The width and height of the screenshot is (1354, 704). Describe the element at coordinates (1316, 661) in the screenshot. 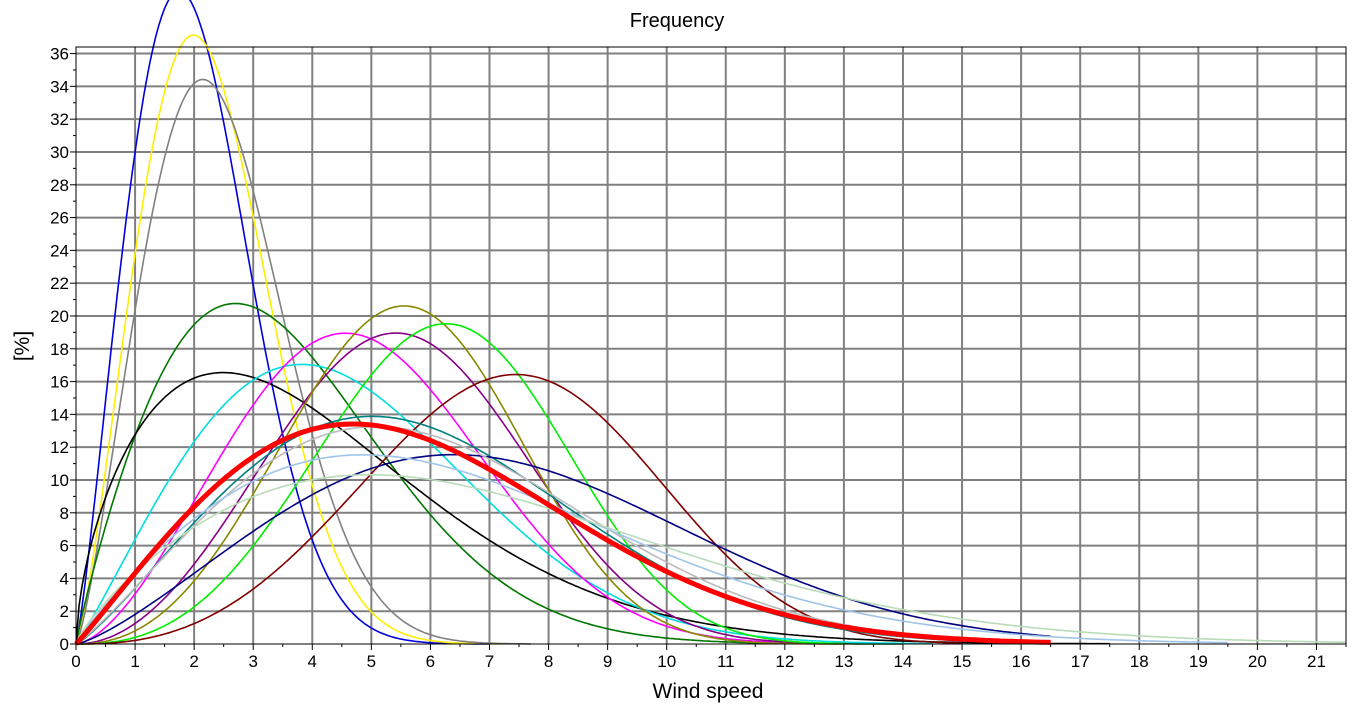

I see `x-tick-label: 21` at that location.